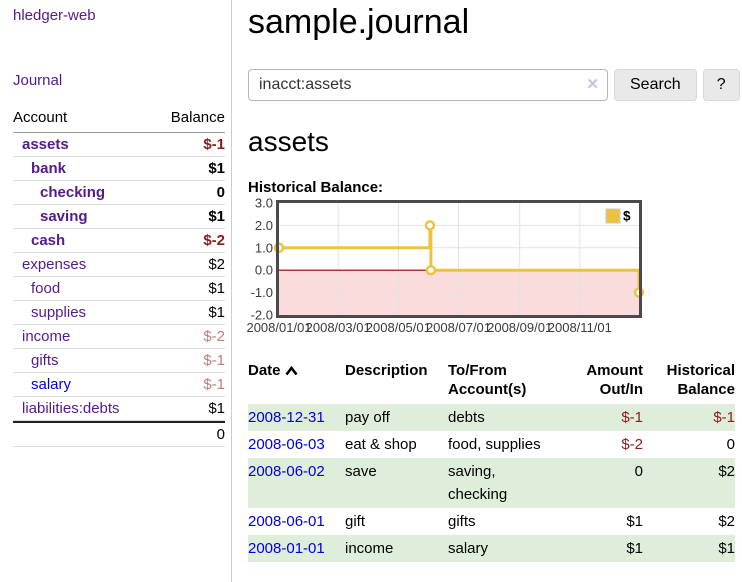 This screenshot has width=742, height=582. Describe the element at coordinates (46, 288) in the screenshot. I see `account-link-food: food` at that location.